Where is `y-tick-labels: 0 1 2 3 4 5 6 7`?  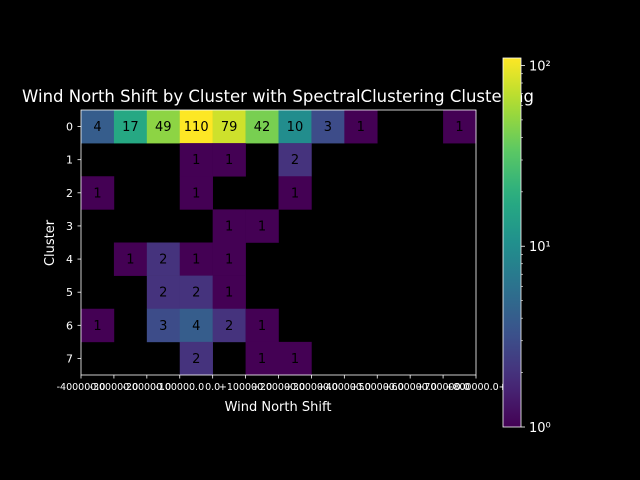 y-tick-labels: 0 1 2 3 4 5 6 7 is located at coordinates (73, 243).